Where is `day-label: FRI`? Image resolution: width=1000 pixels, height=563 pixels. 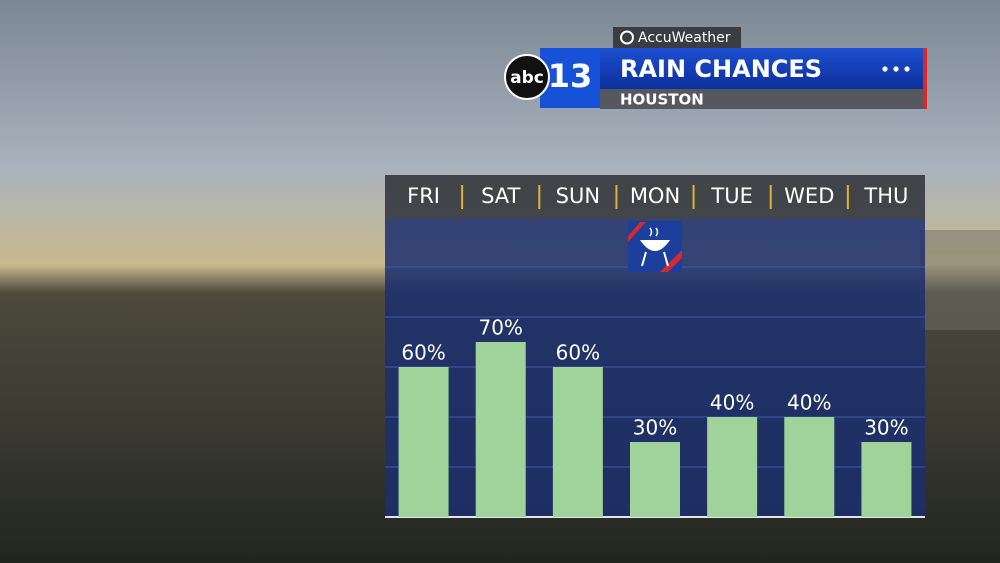
day-label: FRI is located at coordinates (423, 196).